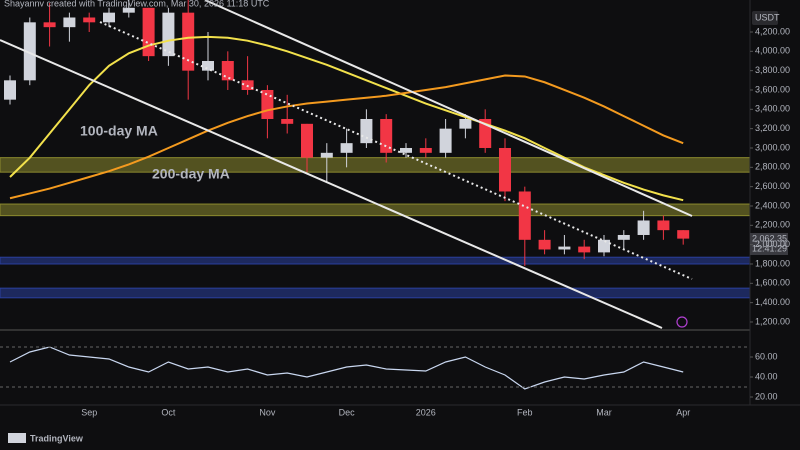 The width and height of the screenshot is (800, 450). Describe the element at coordinates (772, 225) in the screenshot. I see `y-tick-label: 2,200.00` at that location.